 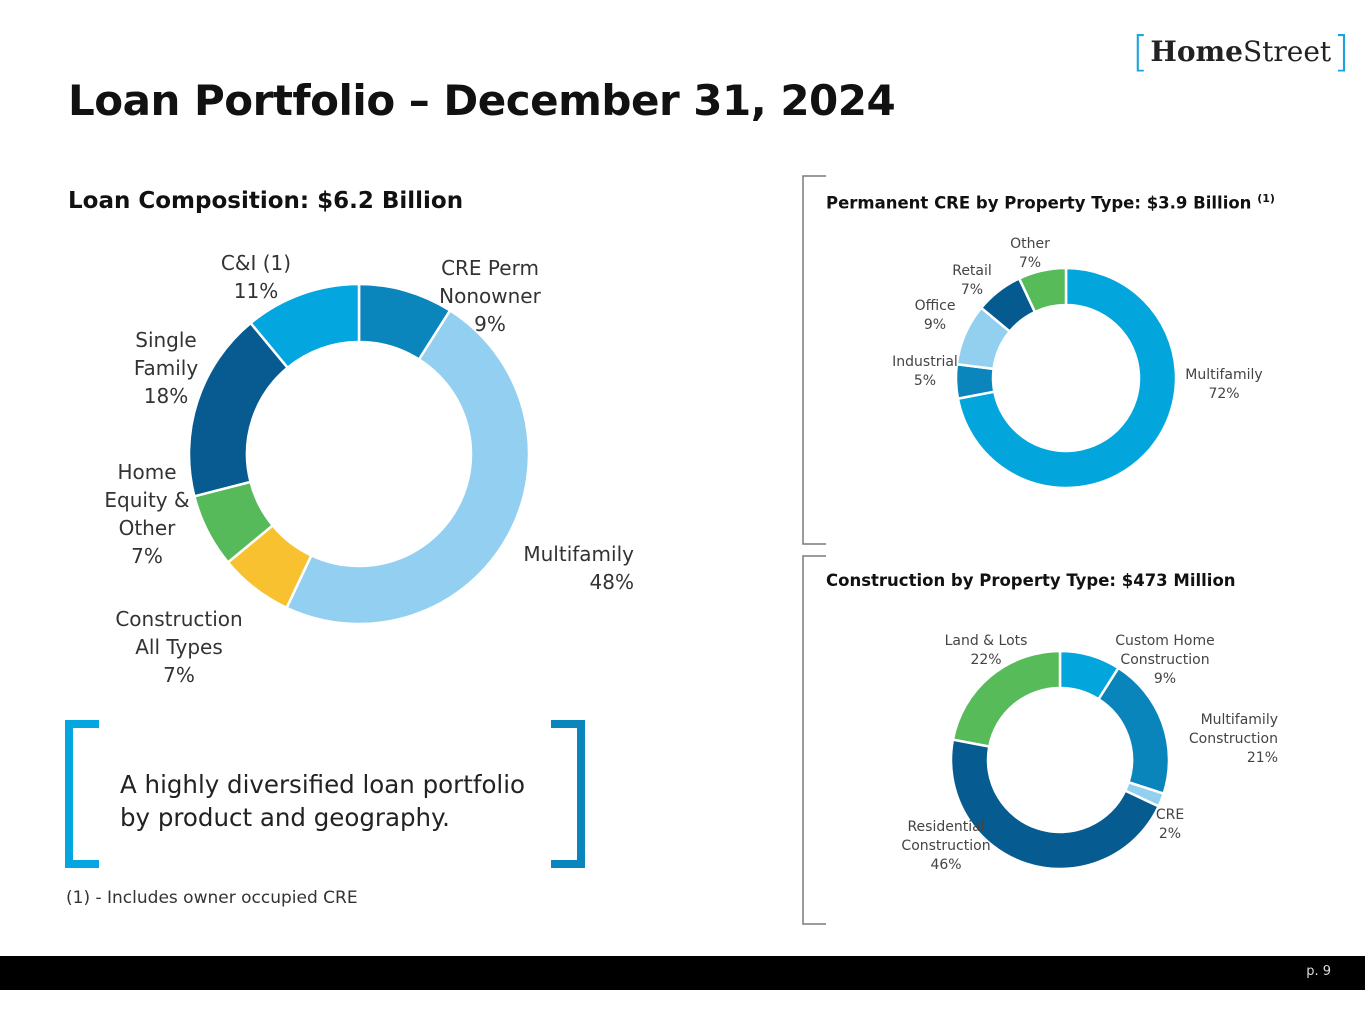 I want to click on logo-wordmark: HomeStreet, so click(x=1240, y=52).